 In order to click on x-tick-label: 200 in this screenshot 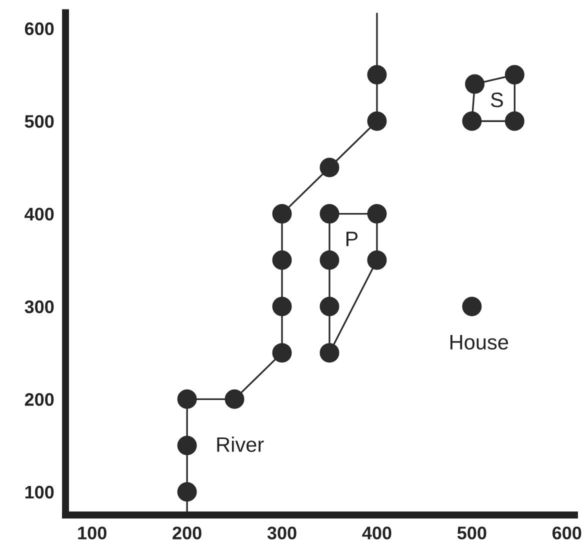, I will do `click(187, 533)`.